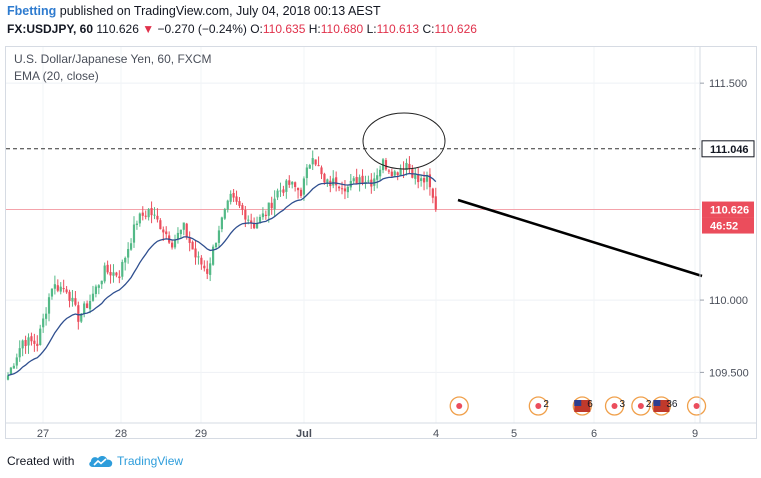 The height and width of the screenshot is (478, 761). What do you see at coordinates (455, 29) in the screenshot?
I see `close-value: 110.626` at bounding box center [455, 29].